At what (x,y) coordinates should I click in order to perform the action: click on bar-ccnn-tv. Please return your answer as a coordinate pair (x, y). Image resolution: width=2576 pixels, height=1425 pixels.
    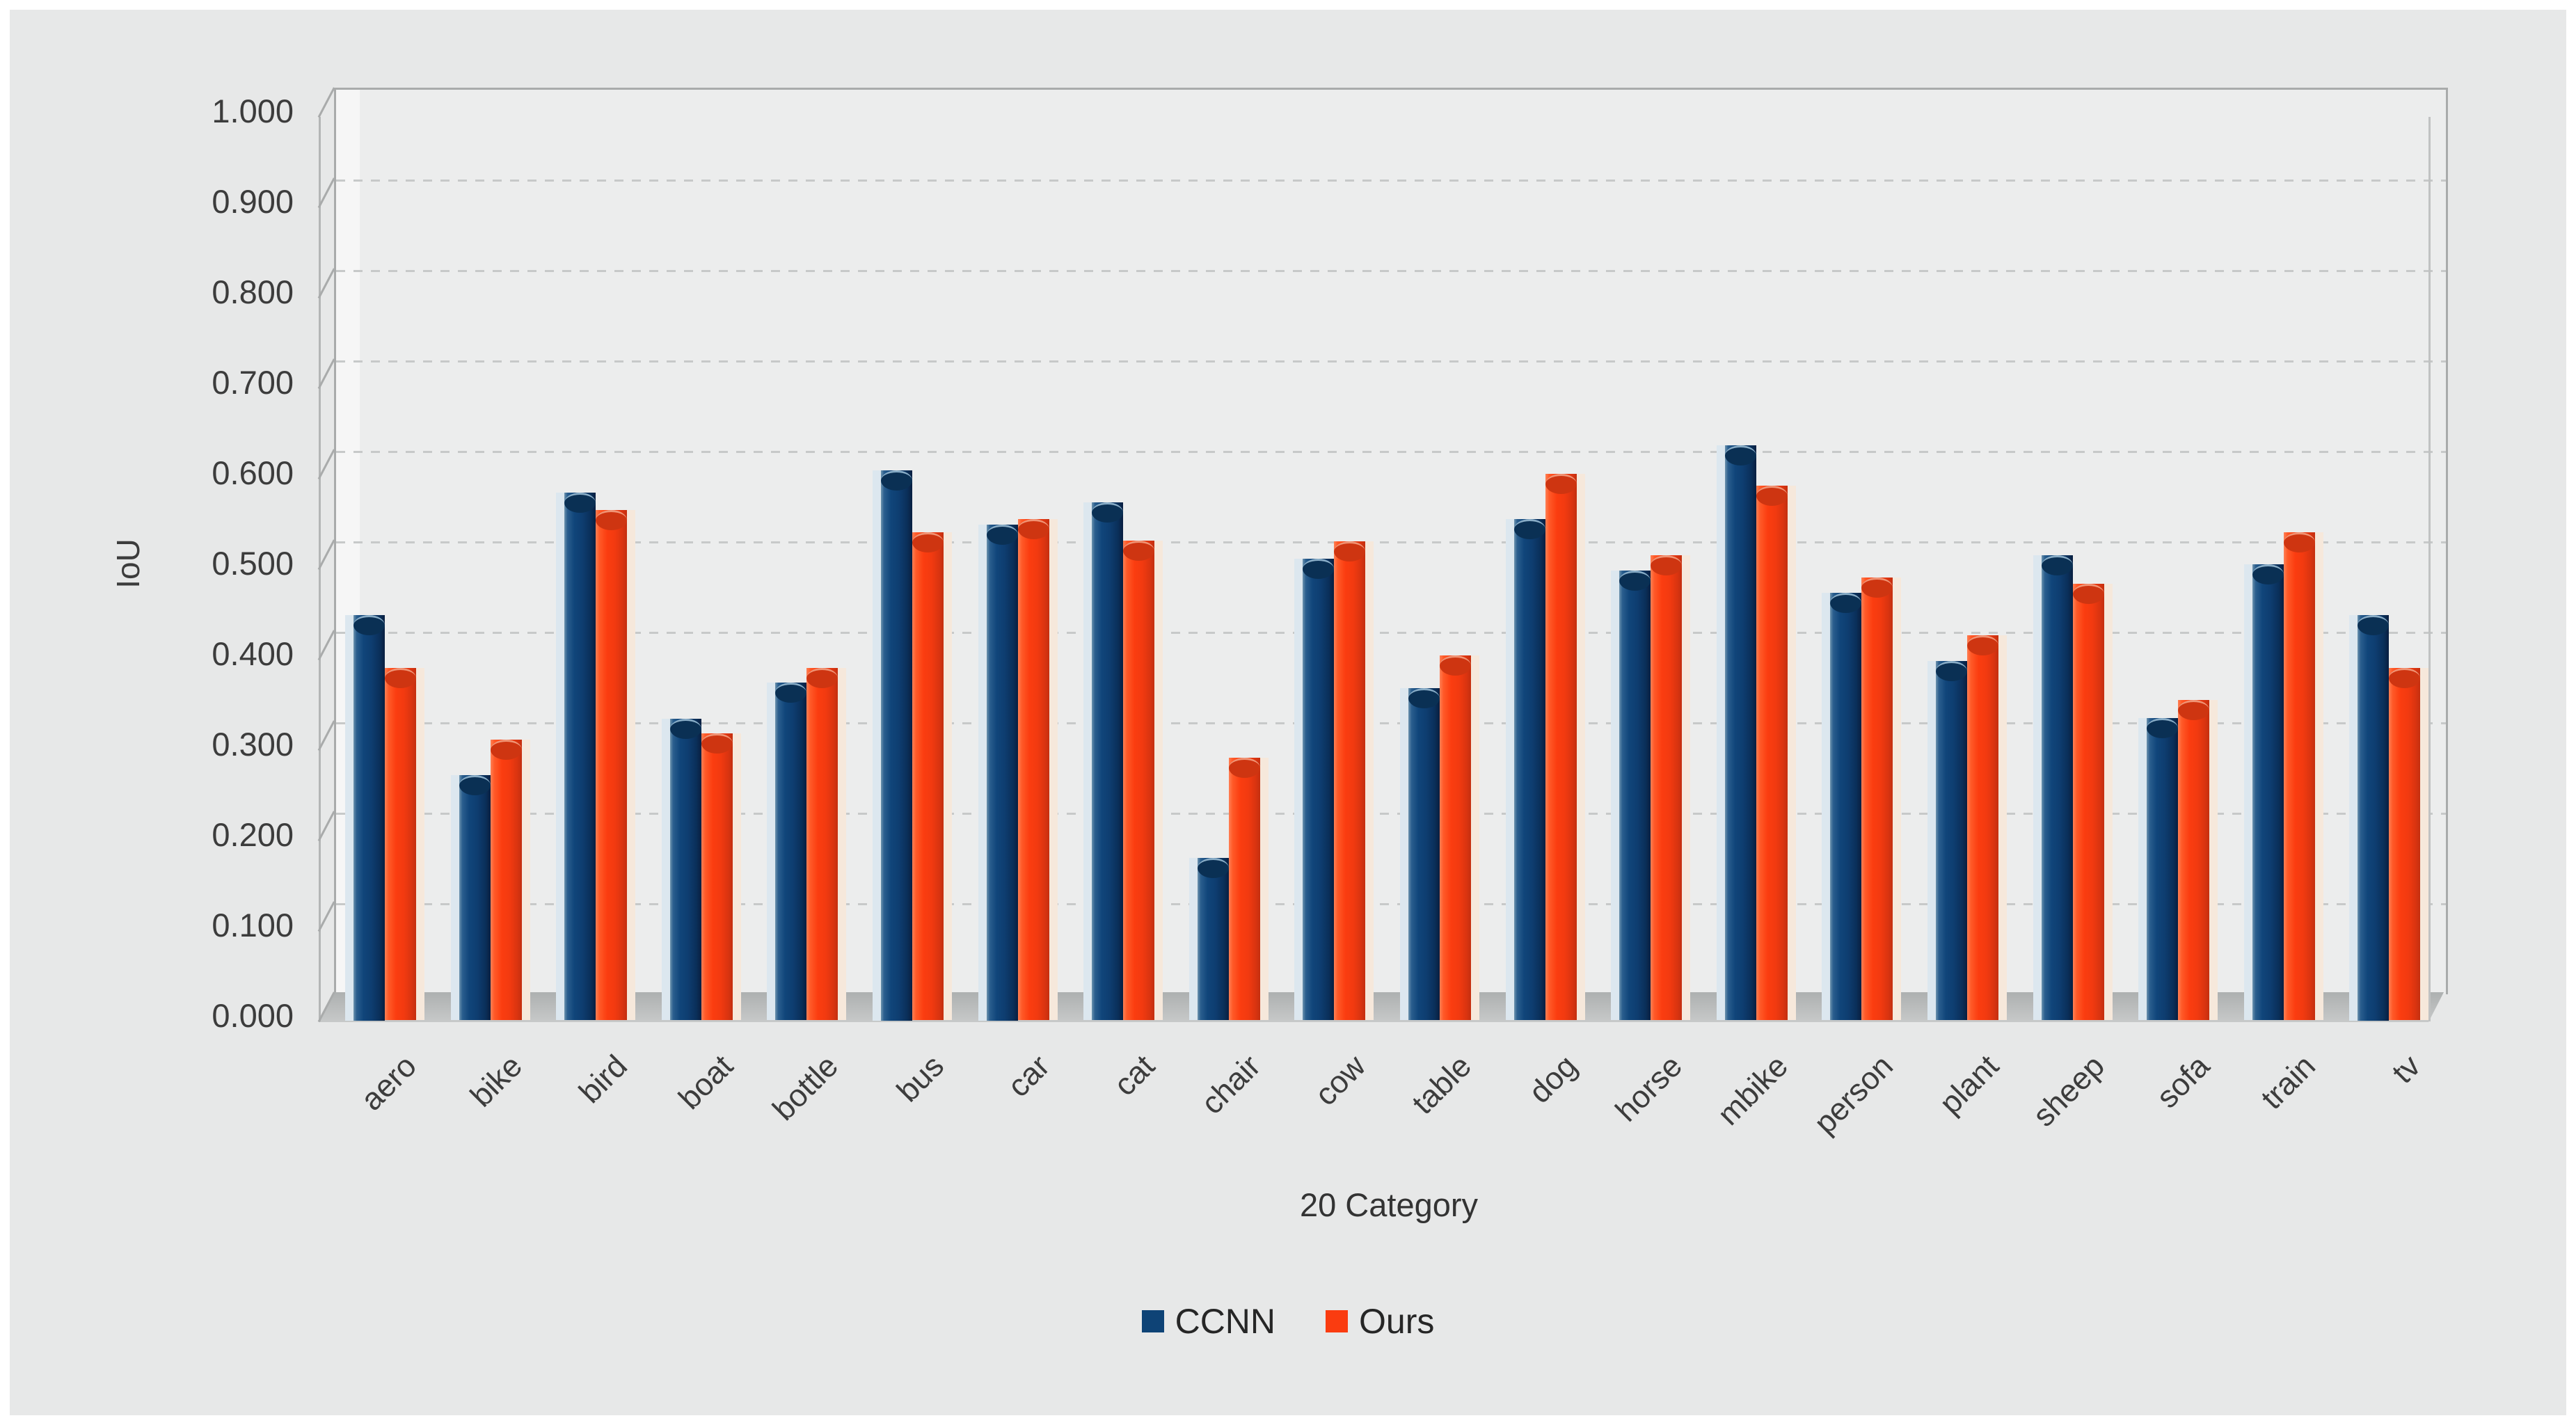
    Looking at the image, I should click on (2373, 818).